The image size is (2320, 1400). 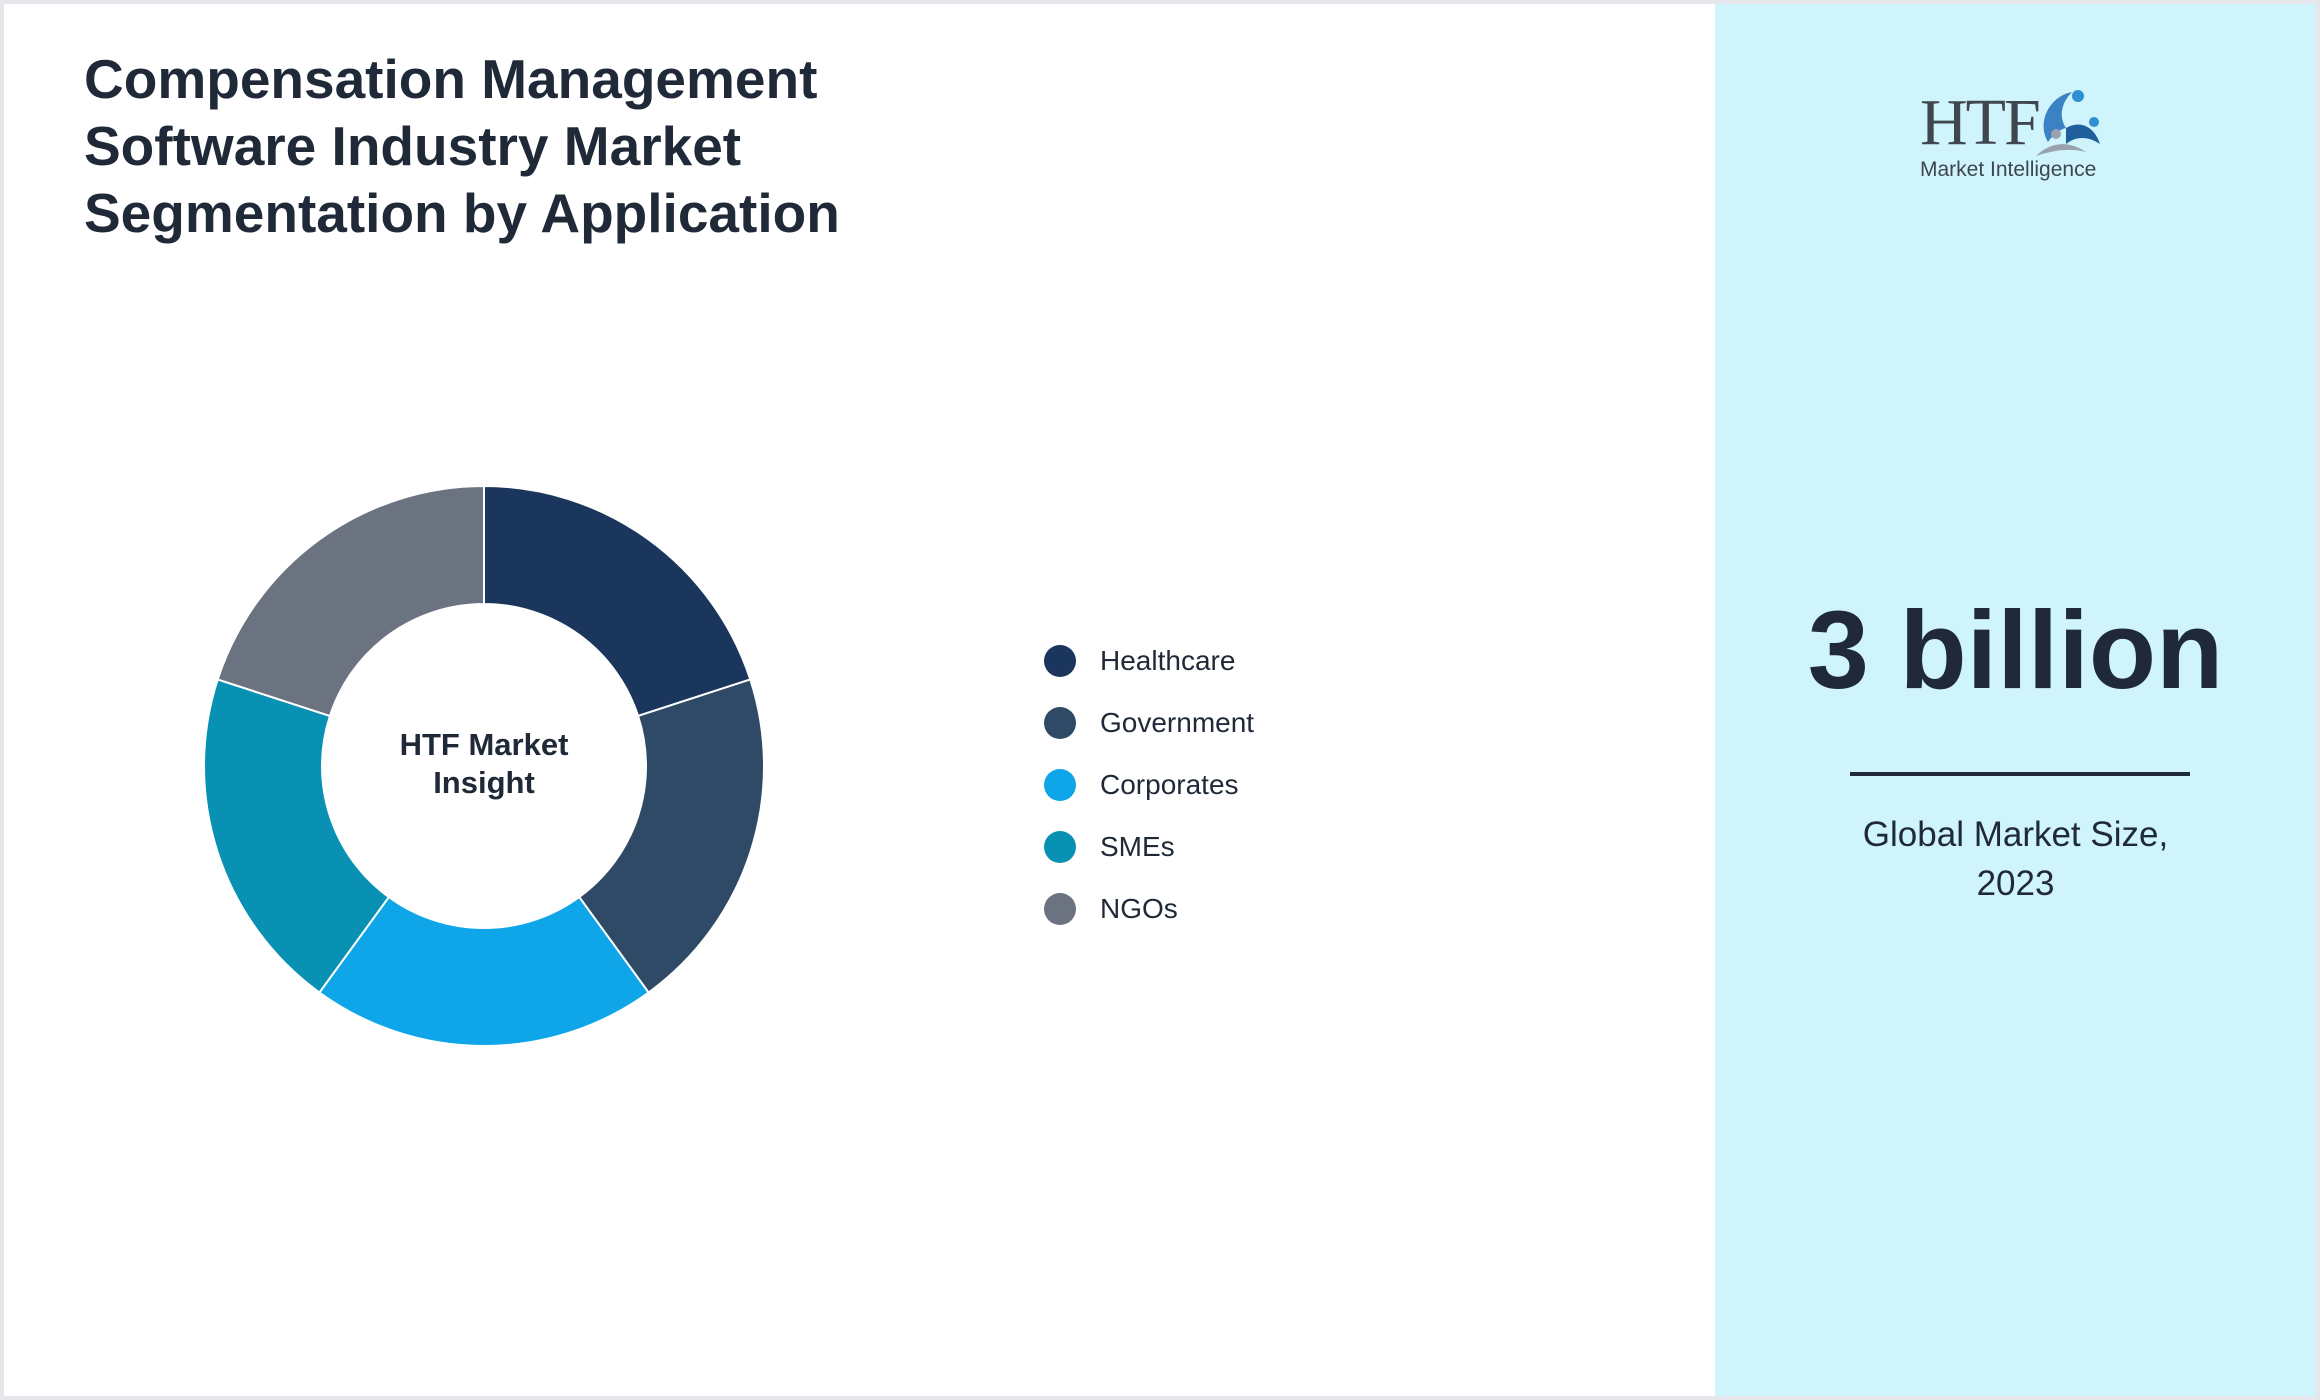 I want to click on title-line: Software Industry Market, so click(x=413, y=146).